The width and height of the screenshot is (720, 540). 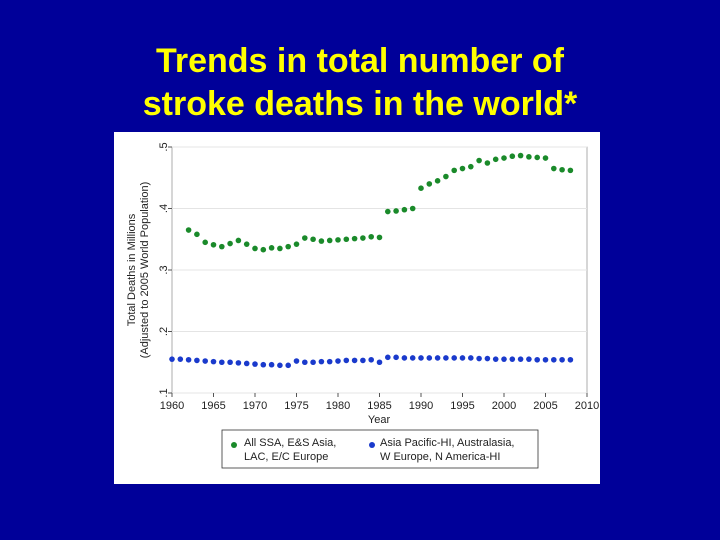 What do you see at coordinates (172, 406) in the screenshot?
I see `x-tick-label: 1960` at bounding box center [172, 406].